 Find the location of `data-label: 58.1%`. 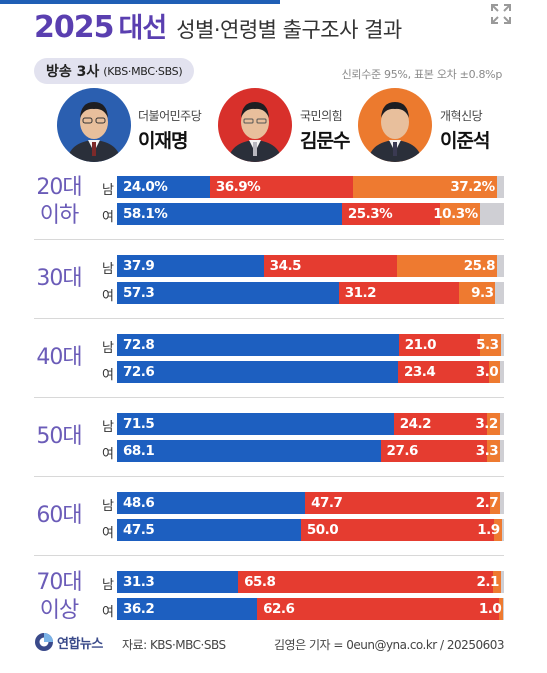

data-label: 58.1% is located at coordinates (145, 214).